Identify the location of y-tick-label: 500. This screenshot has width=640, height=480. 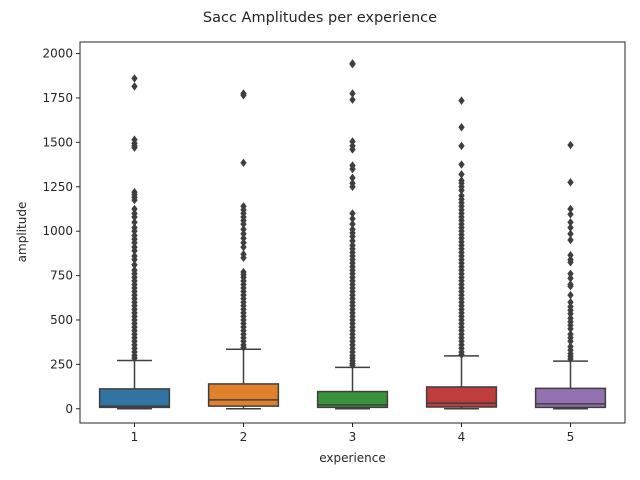
(61, 320).